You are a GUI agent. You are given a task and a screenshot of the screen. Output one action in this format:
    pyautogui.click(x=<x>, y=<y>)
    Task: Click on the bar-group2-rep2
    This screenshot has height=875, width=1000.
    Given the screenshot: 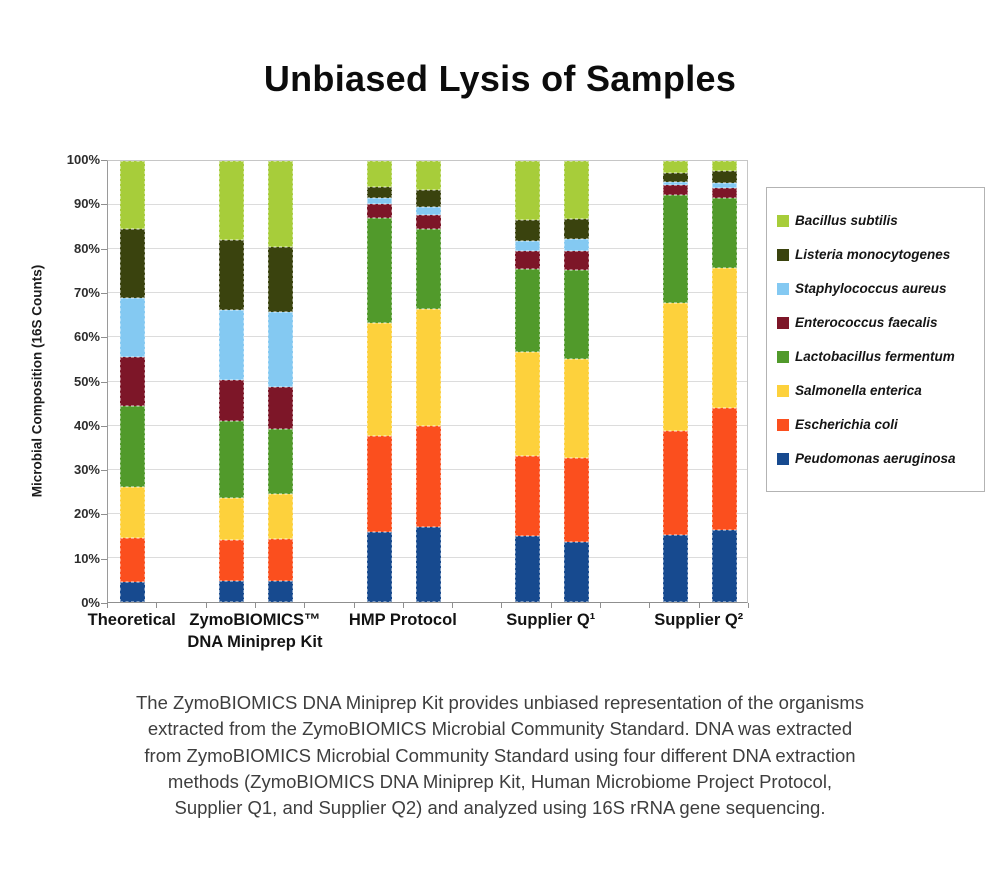 What is the action you would take?
    pyautogui.click(x=428, y=381)
    